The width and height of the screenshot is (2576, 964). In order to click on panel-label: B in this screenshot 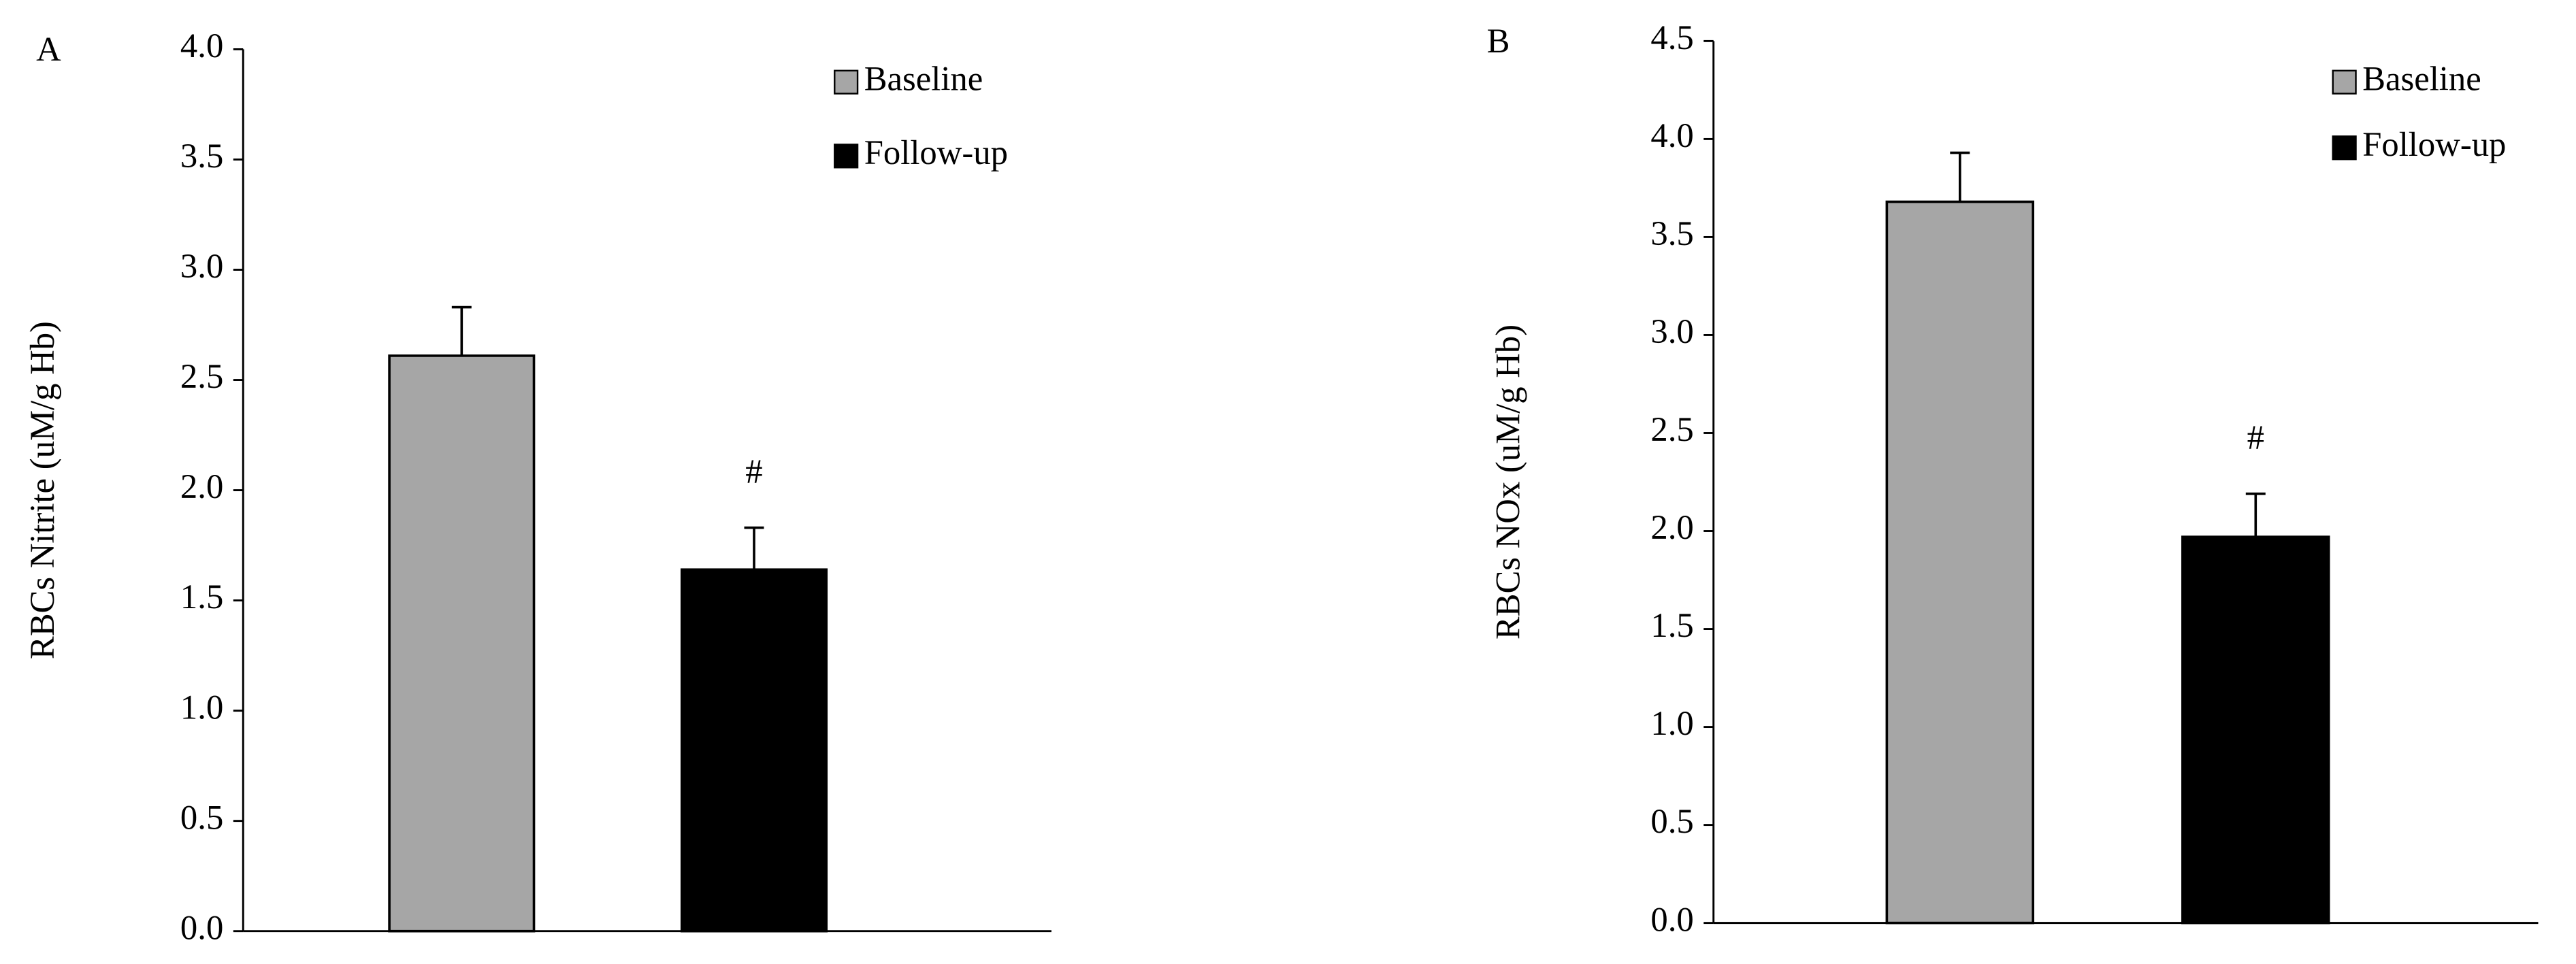, I will do `click(1498, 41)`.